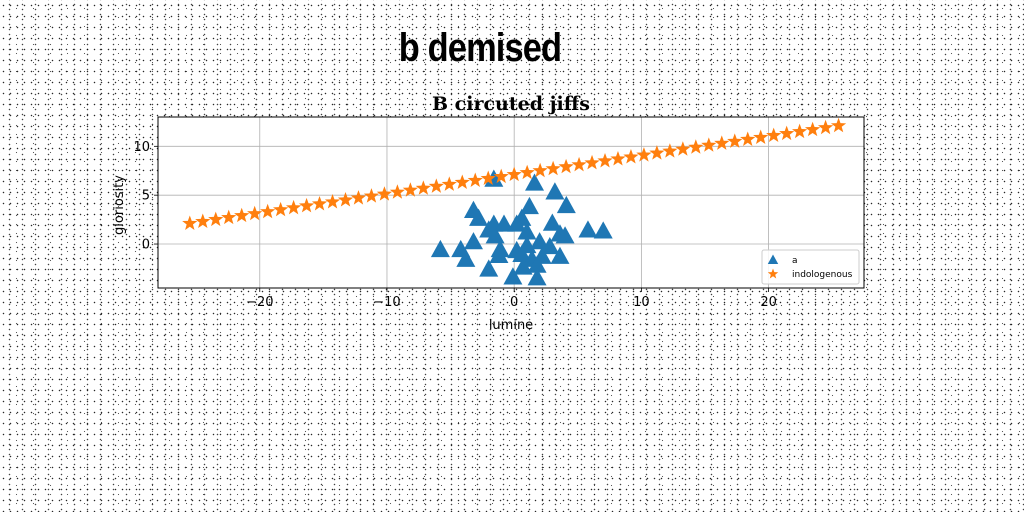  I want to click on legend-label-indologenous: indologenous, so click(822, 275).